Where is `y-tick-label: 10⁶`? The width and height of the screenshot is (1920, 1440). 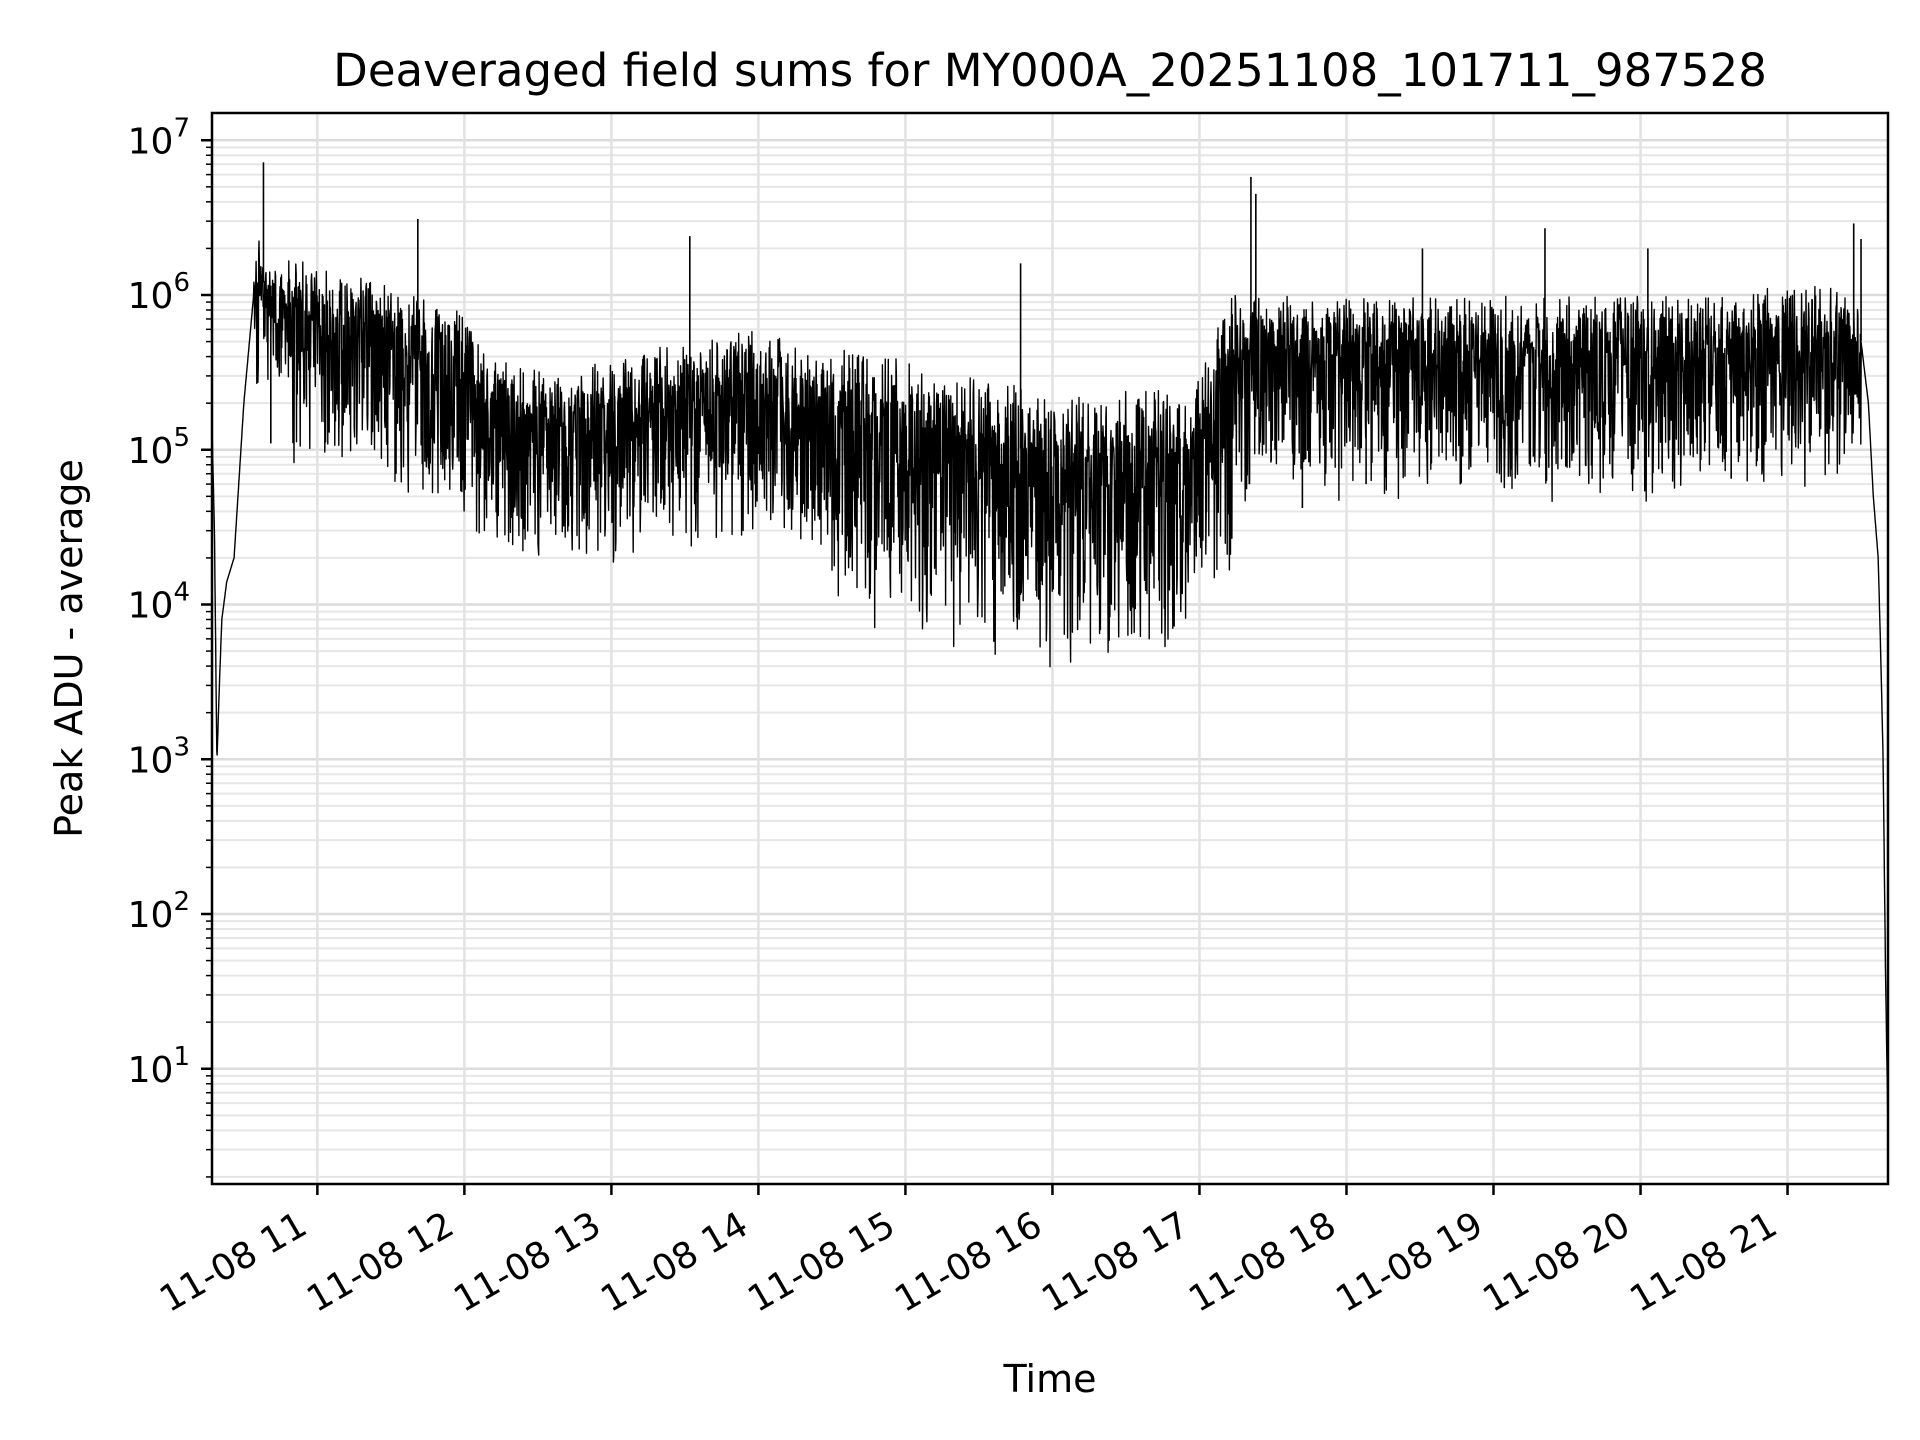 y-tick-label: 10⁶ is located at coordinates (159, 292).